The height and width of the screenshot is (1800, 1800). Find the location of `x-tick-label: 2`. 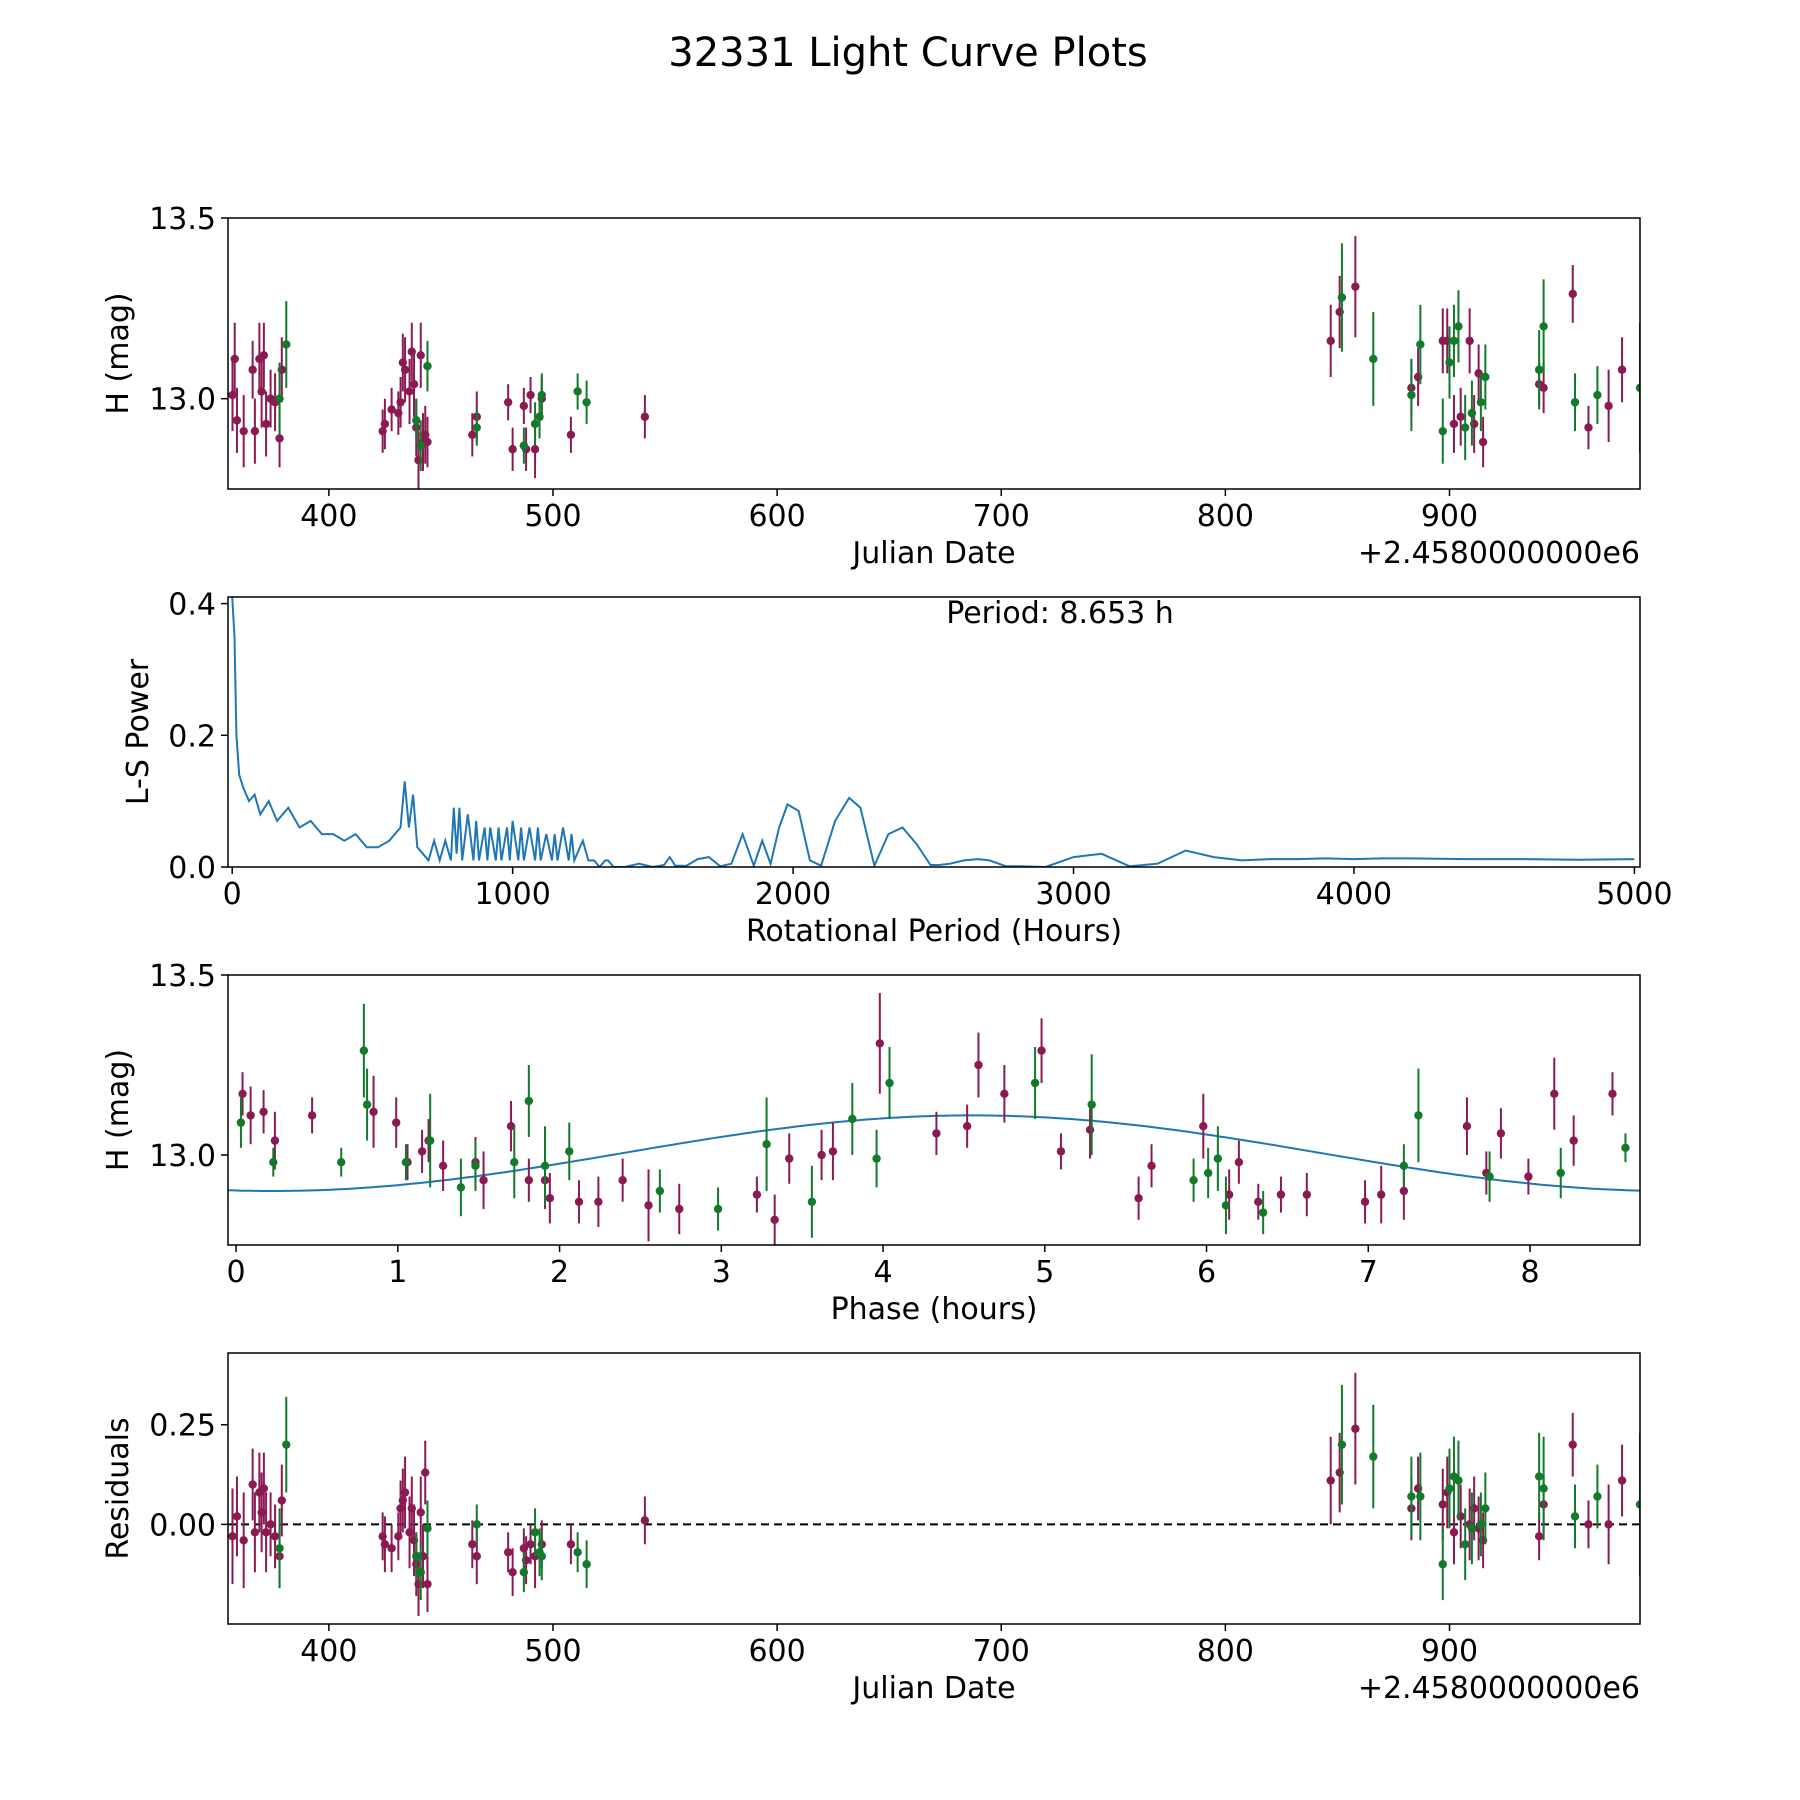

x-tick-label: 2 is located at coordinates (559, 1272).